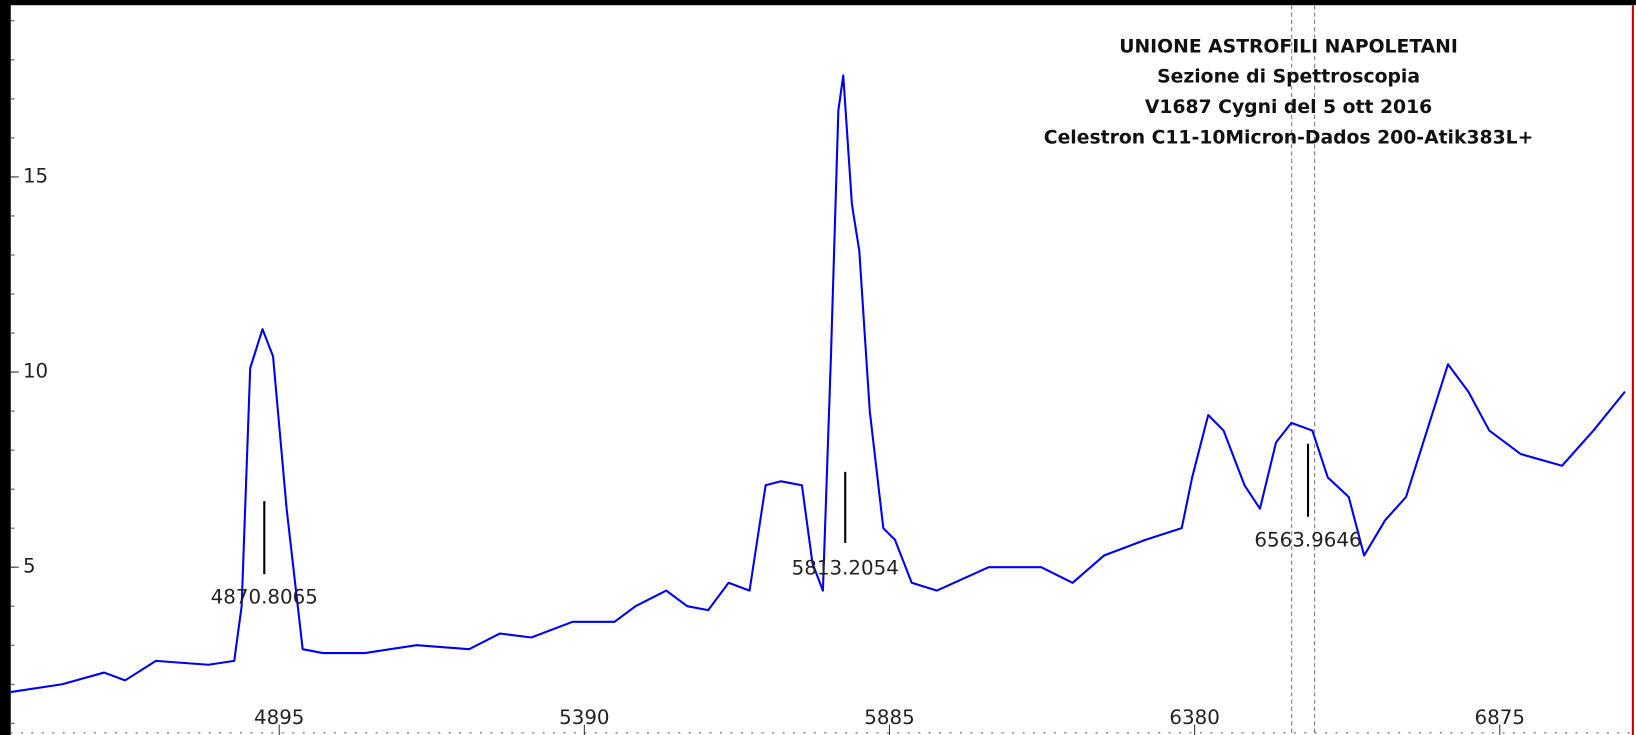  What do you see at coordinates (889, 717) in the screenshot?
I see `x-tick-label: 5885` at bounding box center [889, 717].